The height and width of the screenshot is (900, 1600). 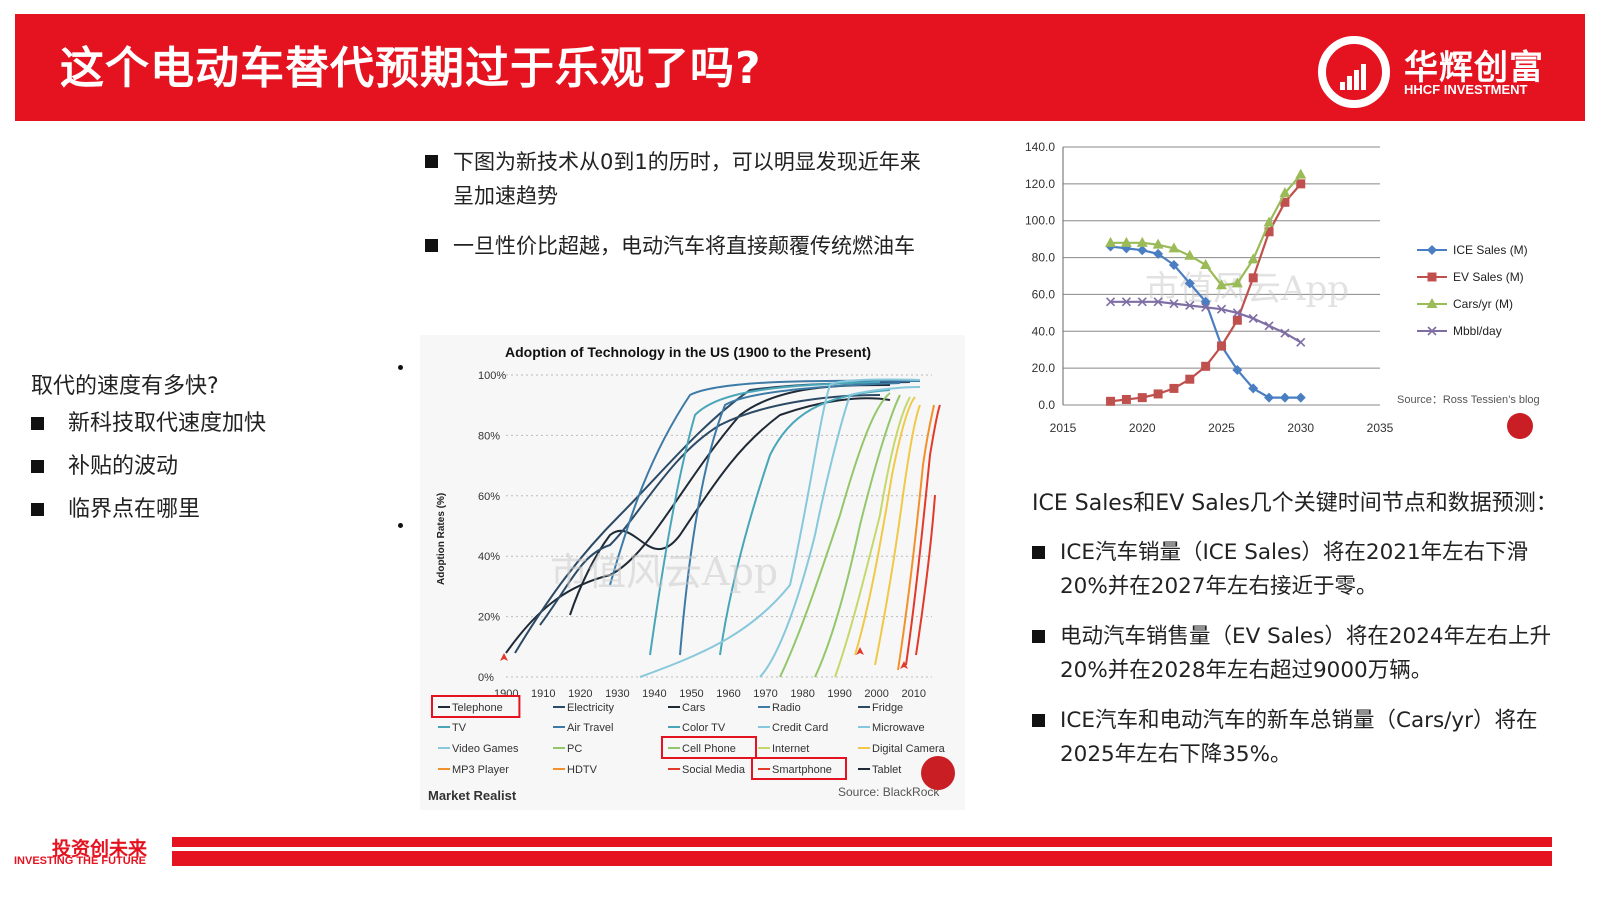 I want to click on logo-ring-icon, so click(x=1354, y=72).